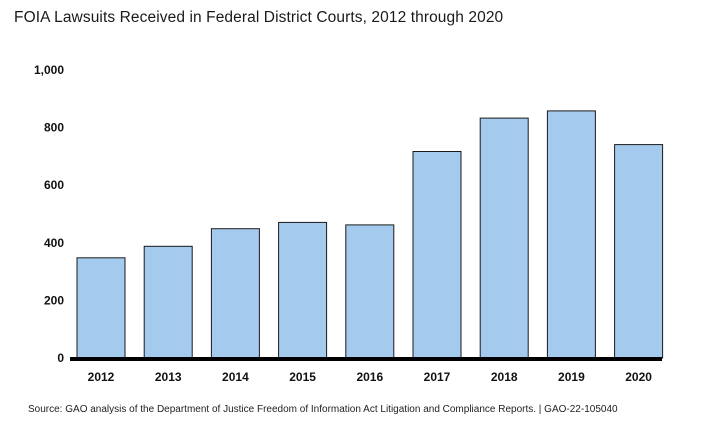  What do you see at coordinates (437, 377) in the screenshot?
I see `x-tick-label: 2017` at bounding box center [437, 377].